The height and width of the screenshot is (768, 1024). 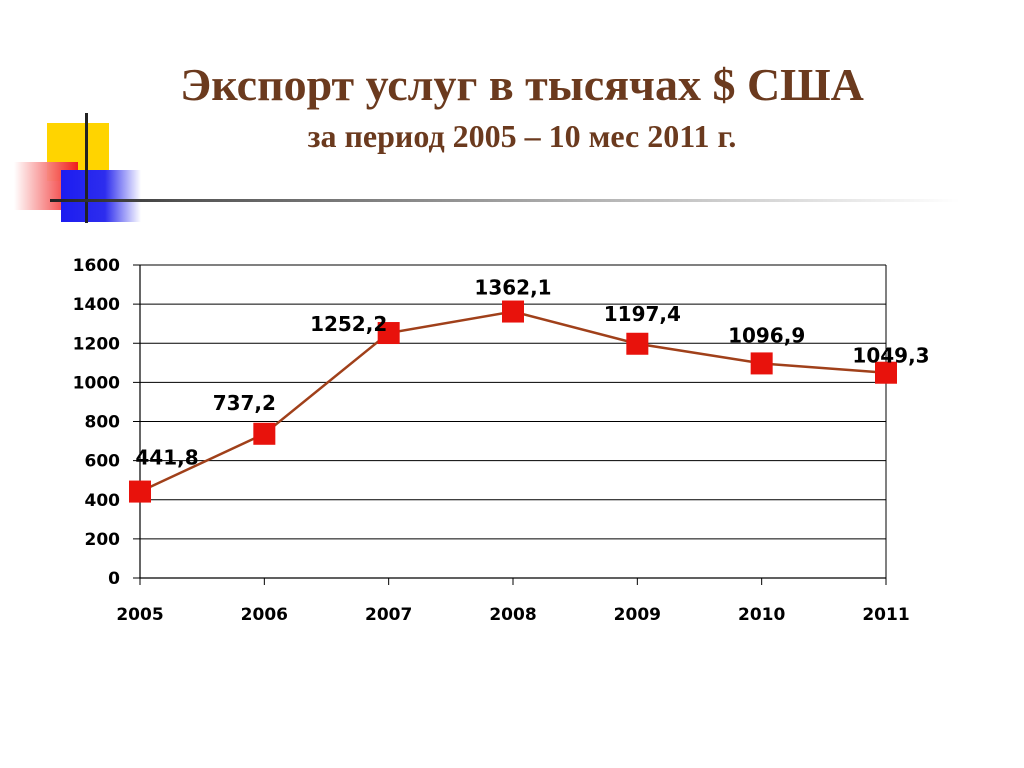 What do you see at coordinates (96, 344) in the screenshot?
I see `y-tick-label: 1200` at bounding box center [96, 344].